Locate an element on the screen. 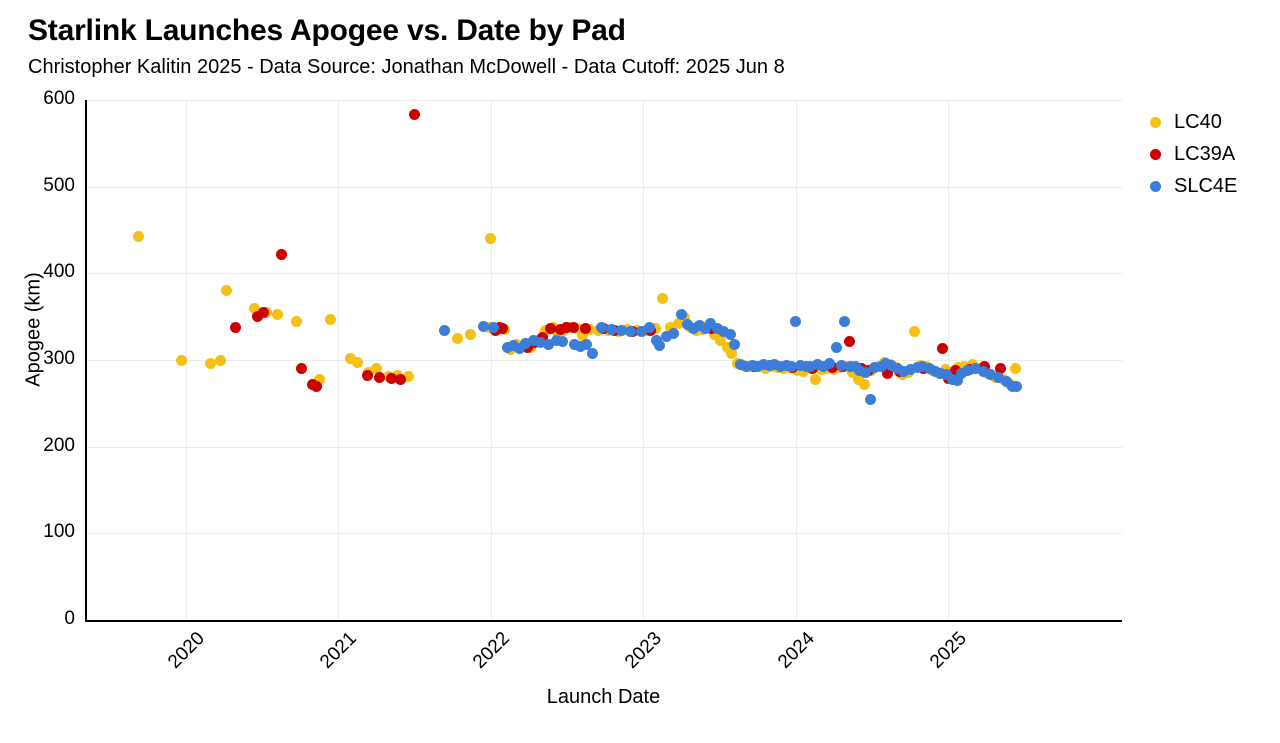  y-tick-label: 100 is located at coordinates (59, 532).